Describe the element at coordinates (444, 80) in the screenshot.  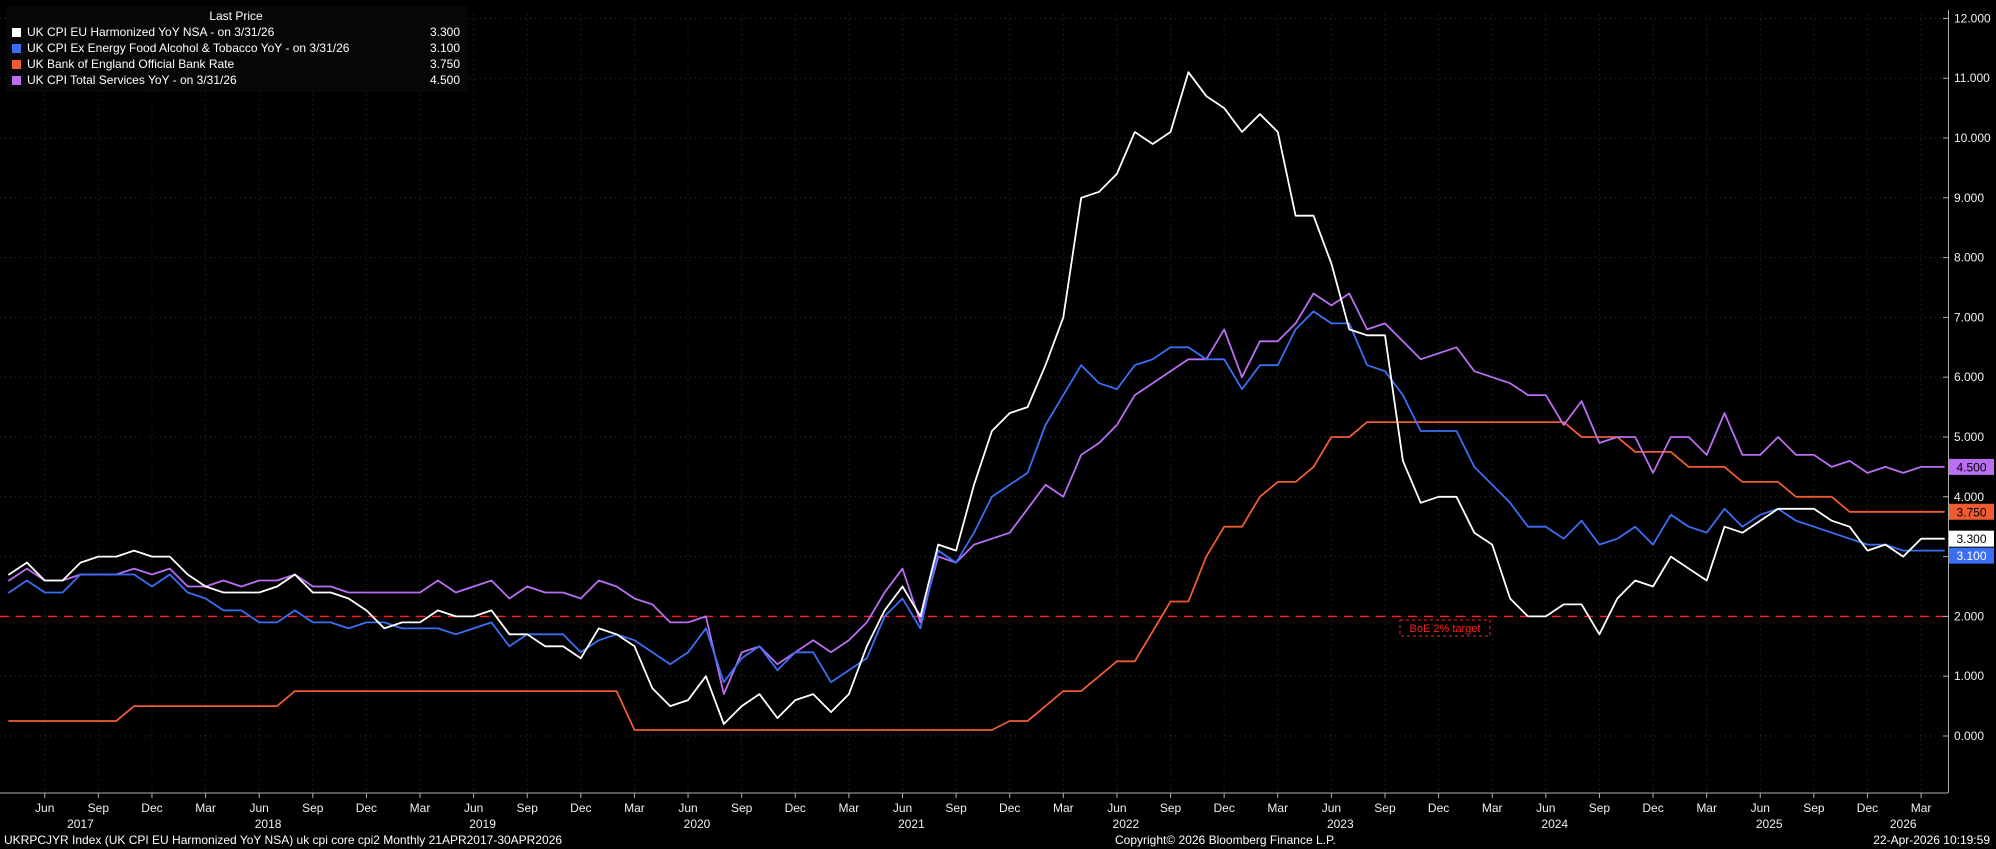
I see `series-last-price: 4.500` at that location.